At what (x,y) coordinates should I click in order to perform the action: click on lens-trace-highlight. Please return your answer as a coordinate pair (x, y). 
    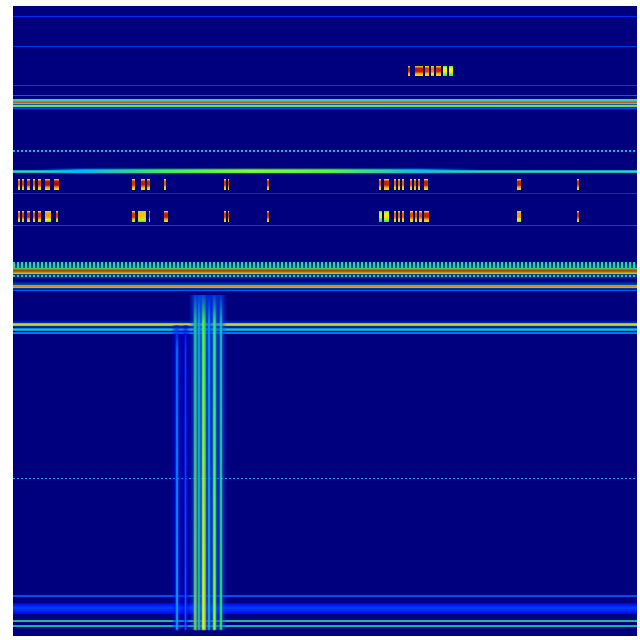
    Looking at the image, I should click on (259, 171).